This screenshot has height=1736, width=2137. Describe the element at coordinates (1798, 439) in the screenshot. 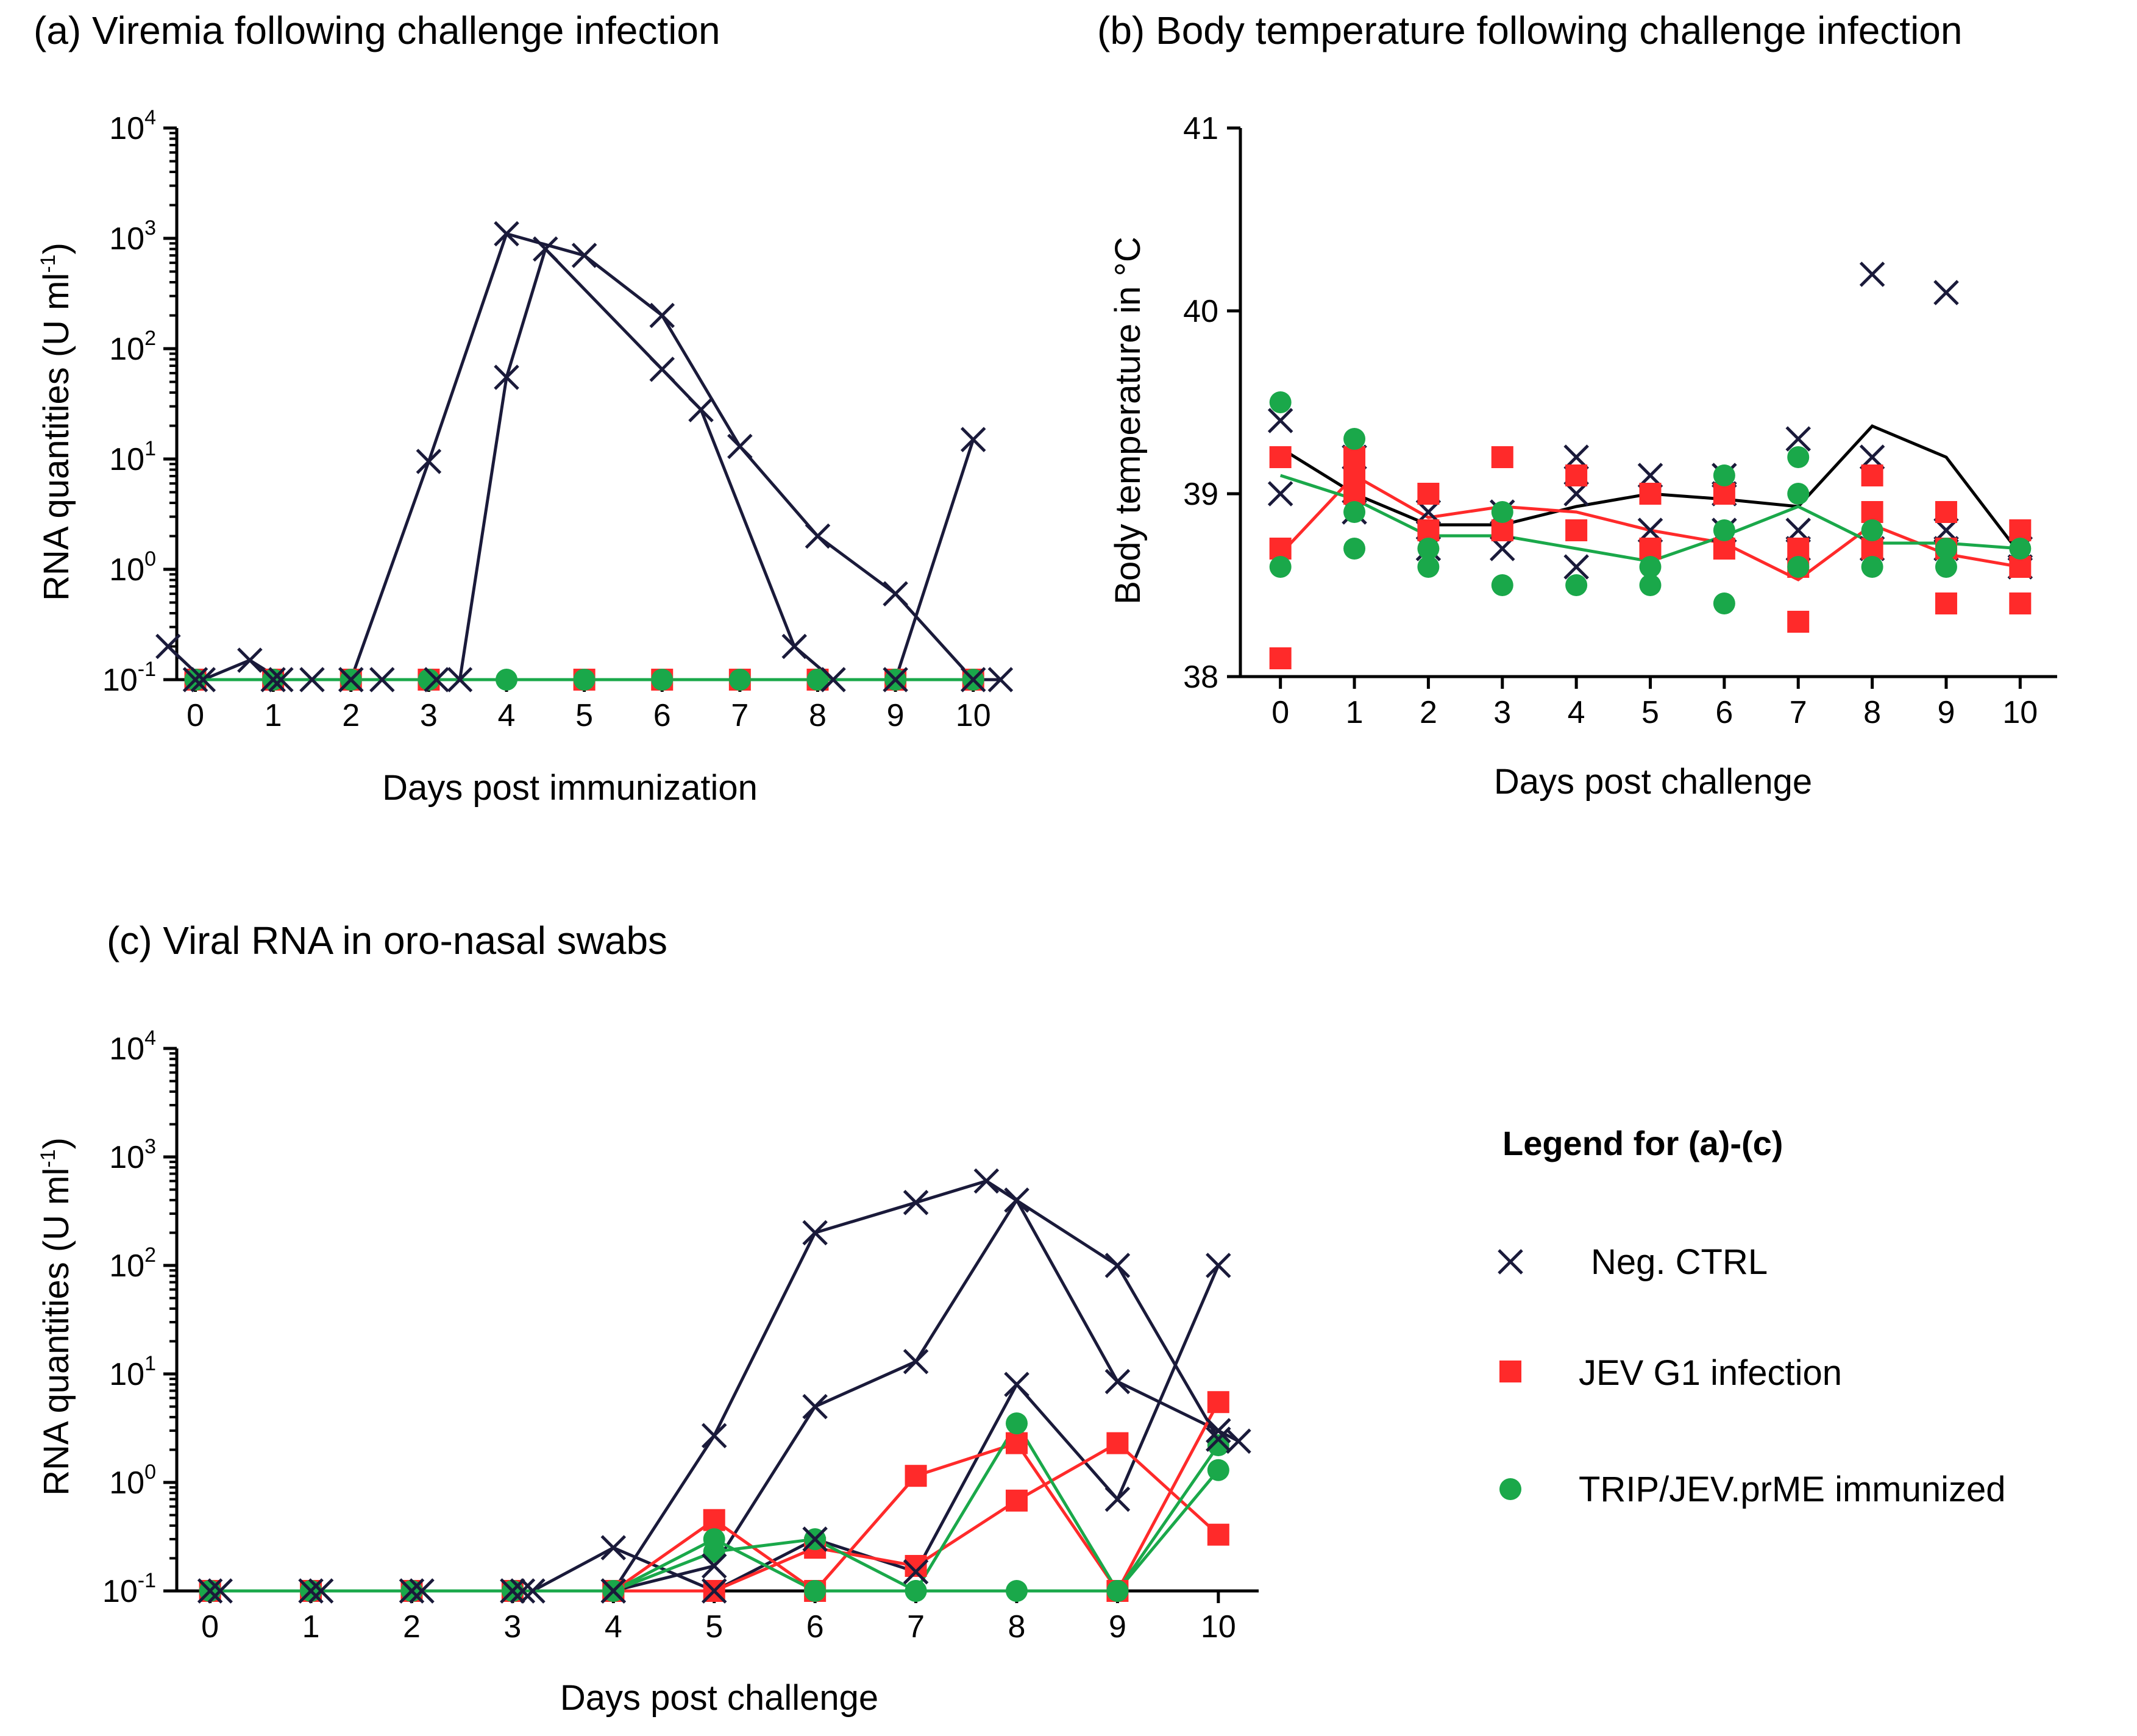

I see `panel-b-series-0-point-16-stroke-b` at that location.